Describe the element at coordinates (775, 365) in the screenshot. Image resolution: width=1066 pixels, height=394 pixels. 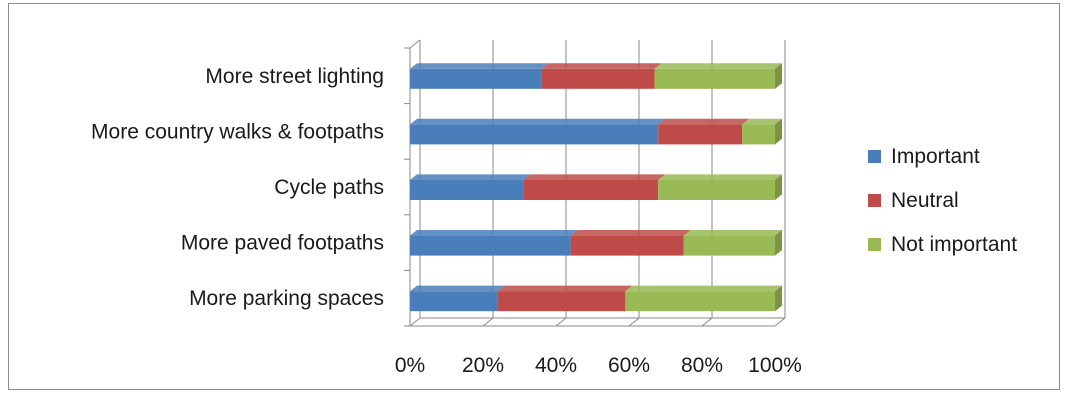
I see `x-tick-label: 100%` at that location.